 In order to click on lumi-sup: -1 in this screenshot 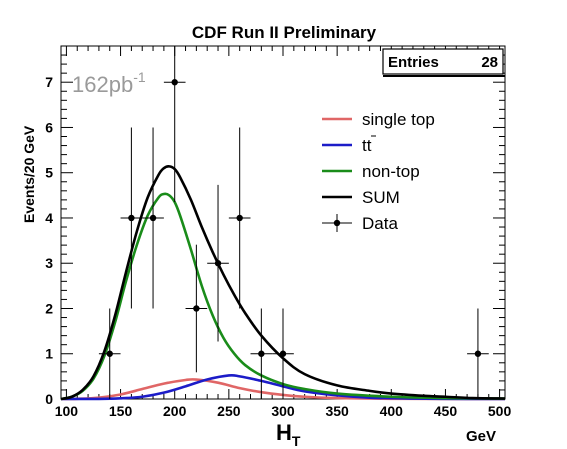, I will do `click(139, 77)`.